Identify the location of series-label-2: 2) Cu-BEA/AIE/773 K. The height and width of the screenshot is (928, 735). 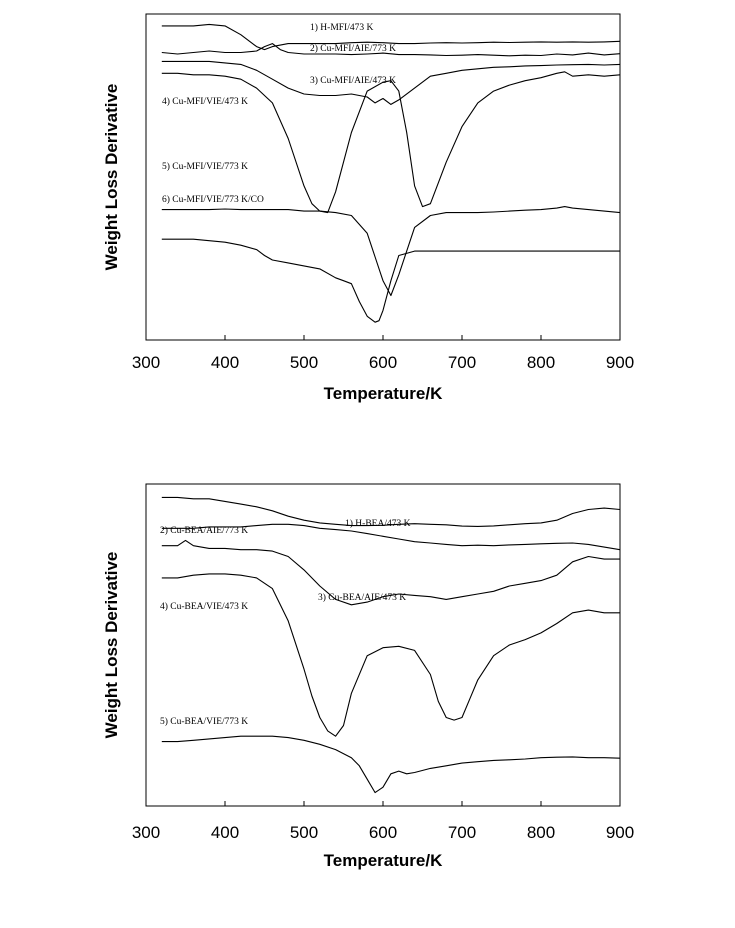
(204, 530).